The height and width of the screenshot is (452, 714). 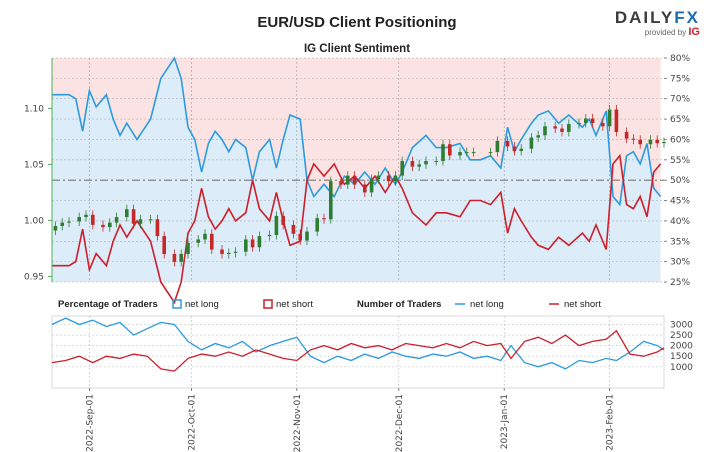 What do you see at coordinates (268, 304) in the screenshot?
I see `legend-pct-short-swatch` at bounding box center [268, 304].